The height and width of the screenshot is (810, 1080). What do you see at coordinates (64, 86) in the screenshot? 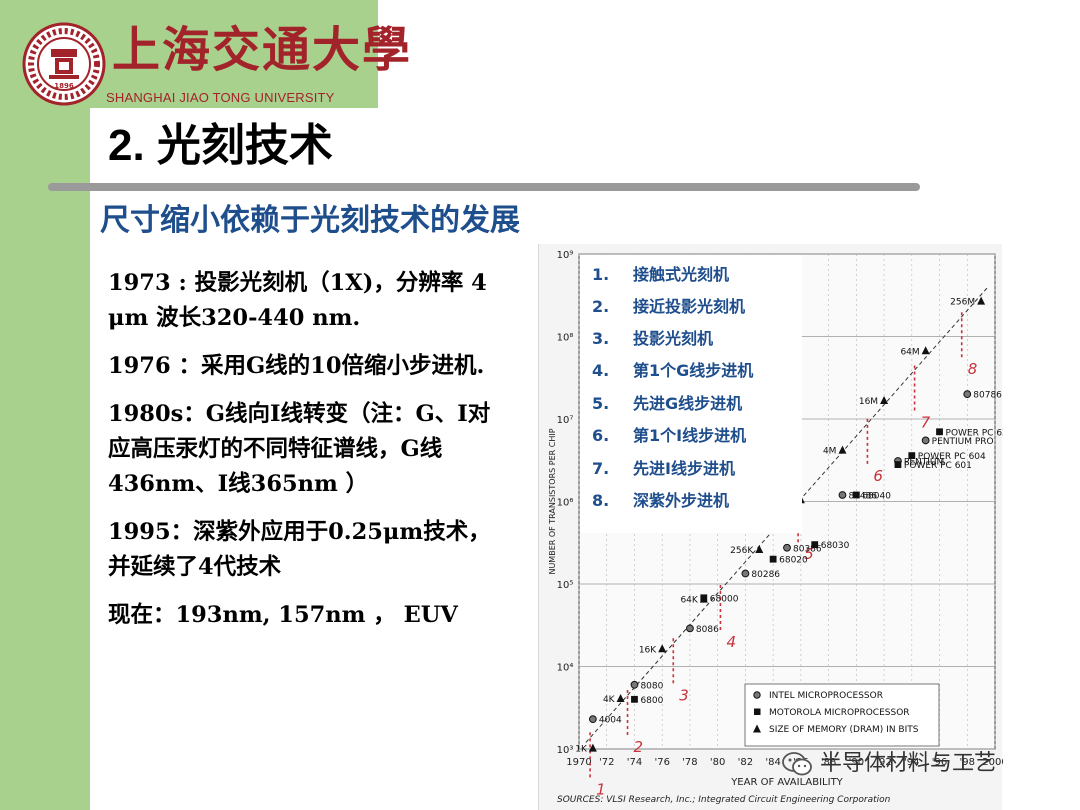
I see `logo-year: 1896` at bounding box center [64, 86].